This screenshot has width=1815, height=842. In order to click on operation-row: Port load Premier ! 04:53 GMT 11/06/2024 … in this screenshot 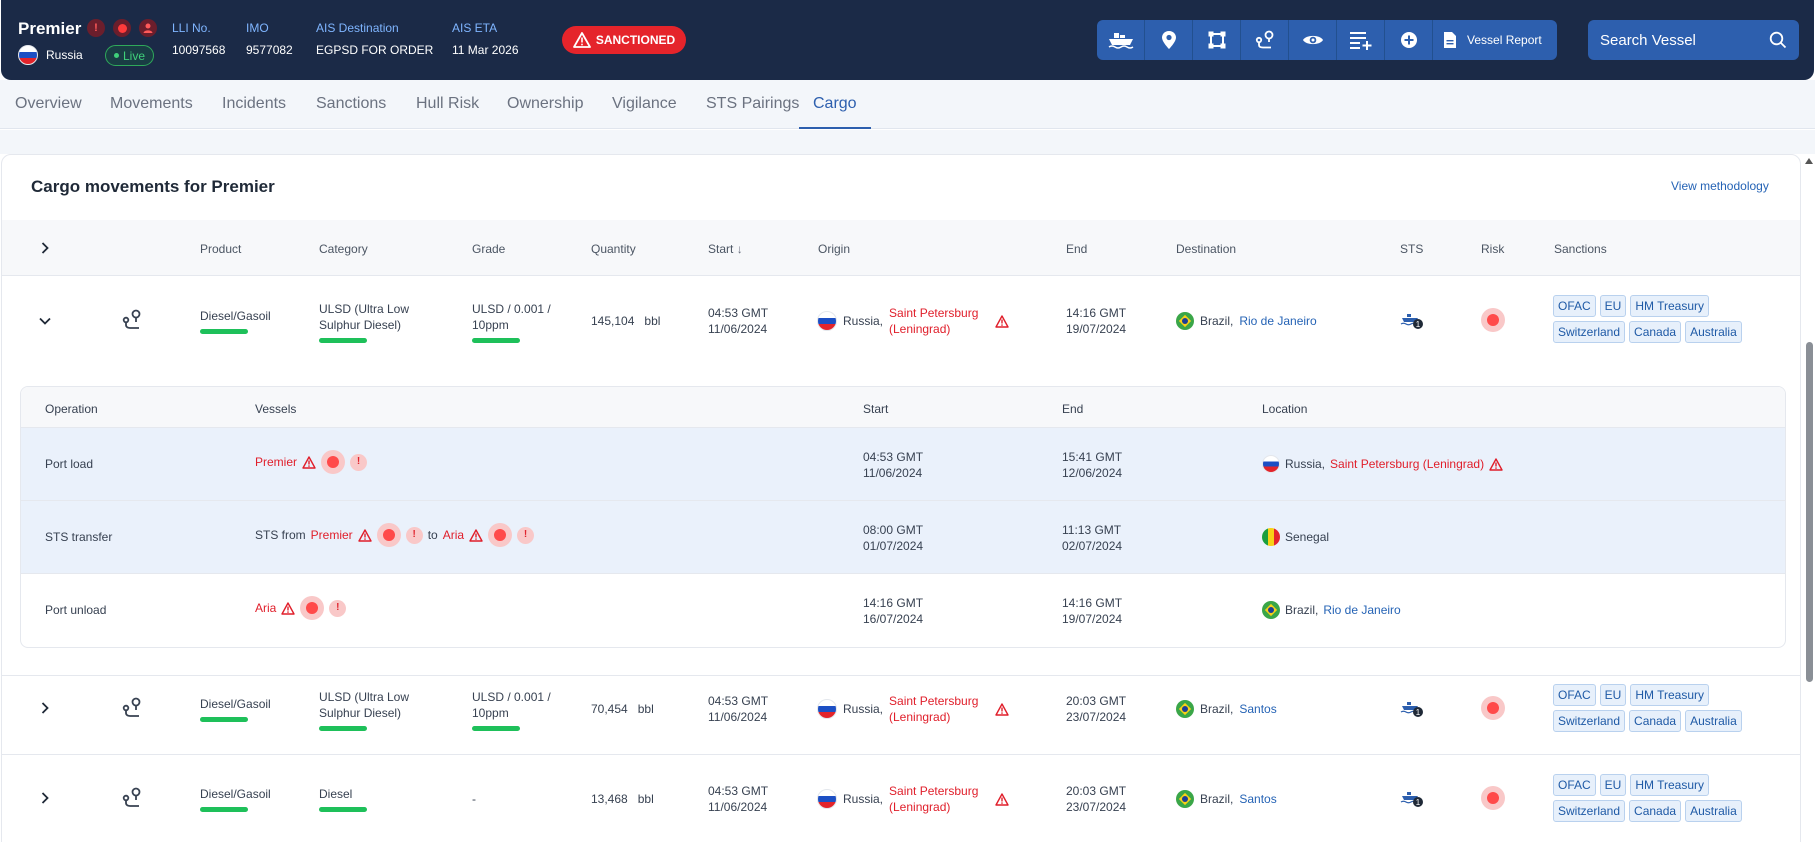, I will do `click(903, 464)`.